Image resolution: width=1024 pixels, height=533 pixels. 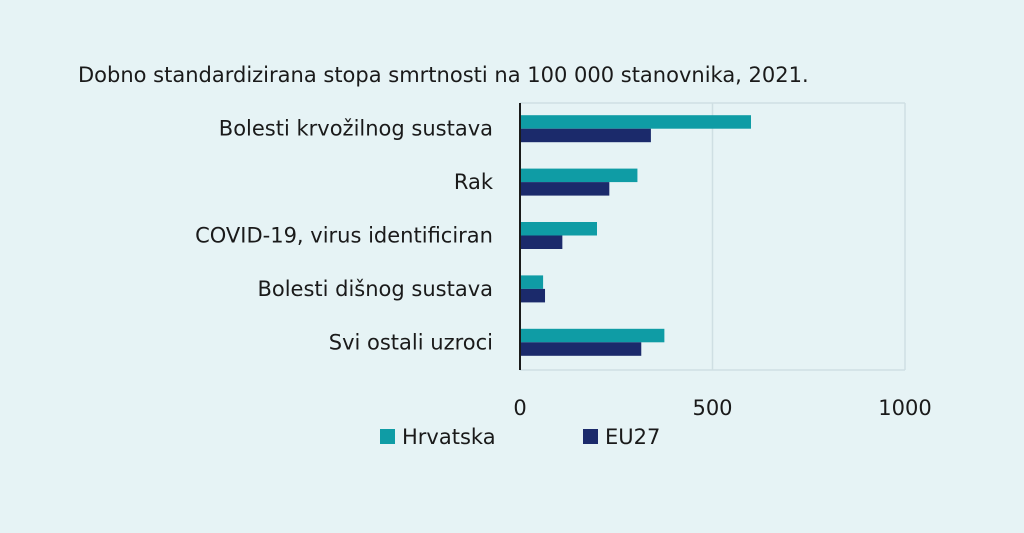 What do you see at coordinates (356, 129) in the screenshot?
I see `category-label: Bolesti krvožilnog sustava` at bounding box center [356, 129].